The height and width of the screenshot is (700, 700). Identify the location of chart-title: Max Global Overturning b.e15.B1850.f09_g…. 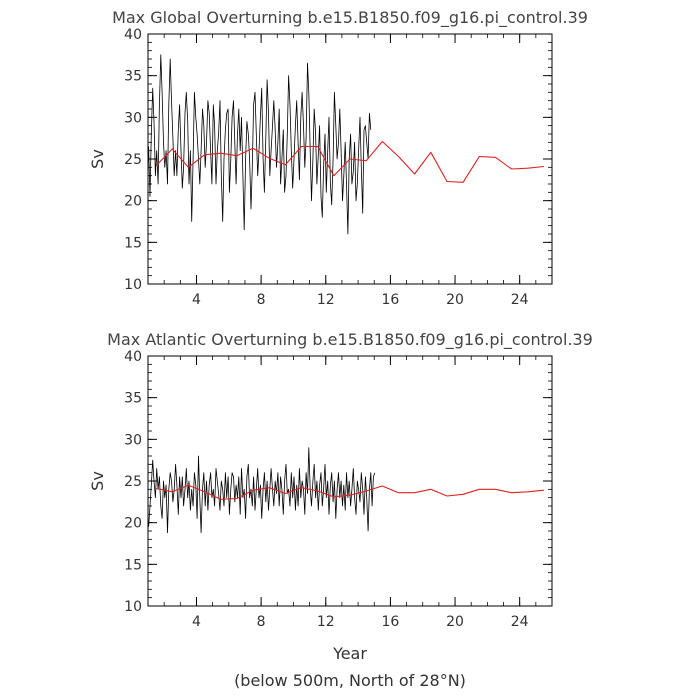
(350, 18).